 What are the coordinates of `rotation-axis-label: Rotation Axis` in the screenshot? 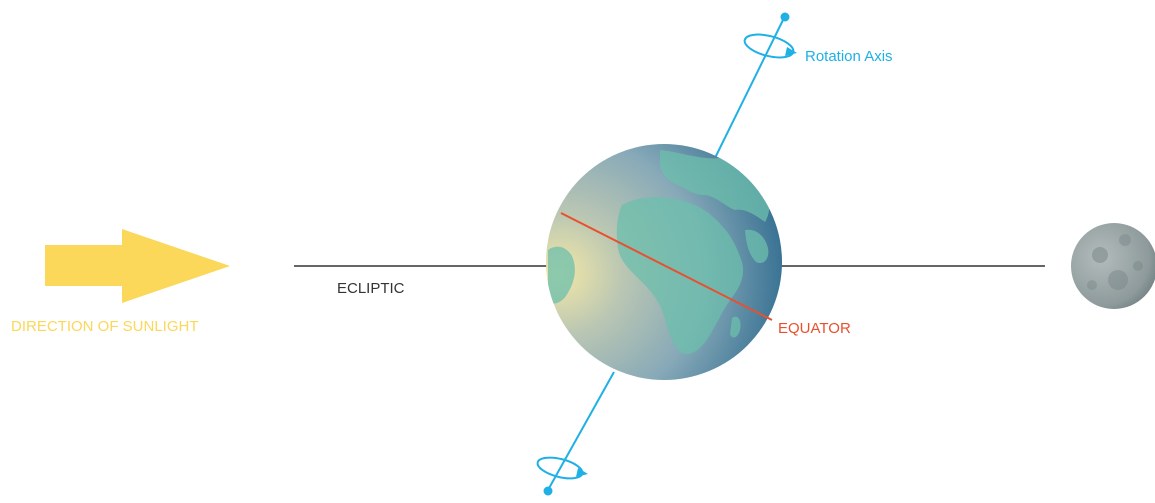 It's located at (849, 56).